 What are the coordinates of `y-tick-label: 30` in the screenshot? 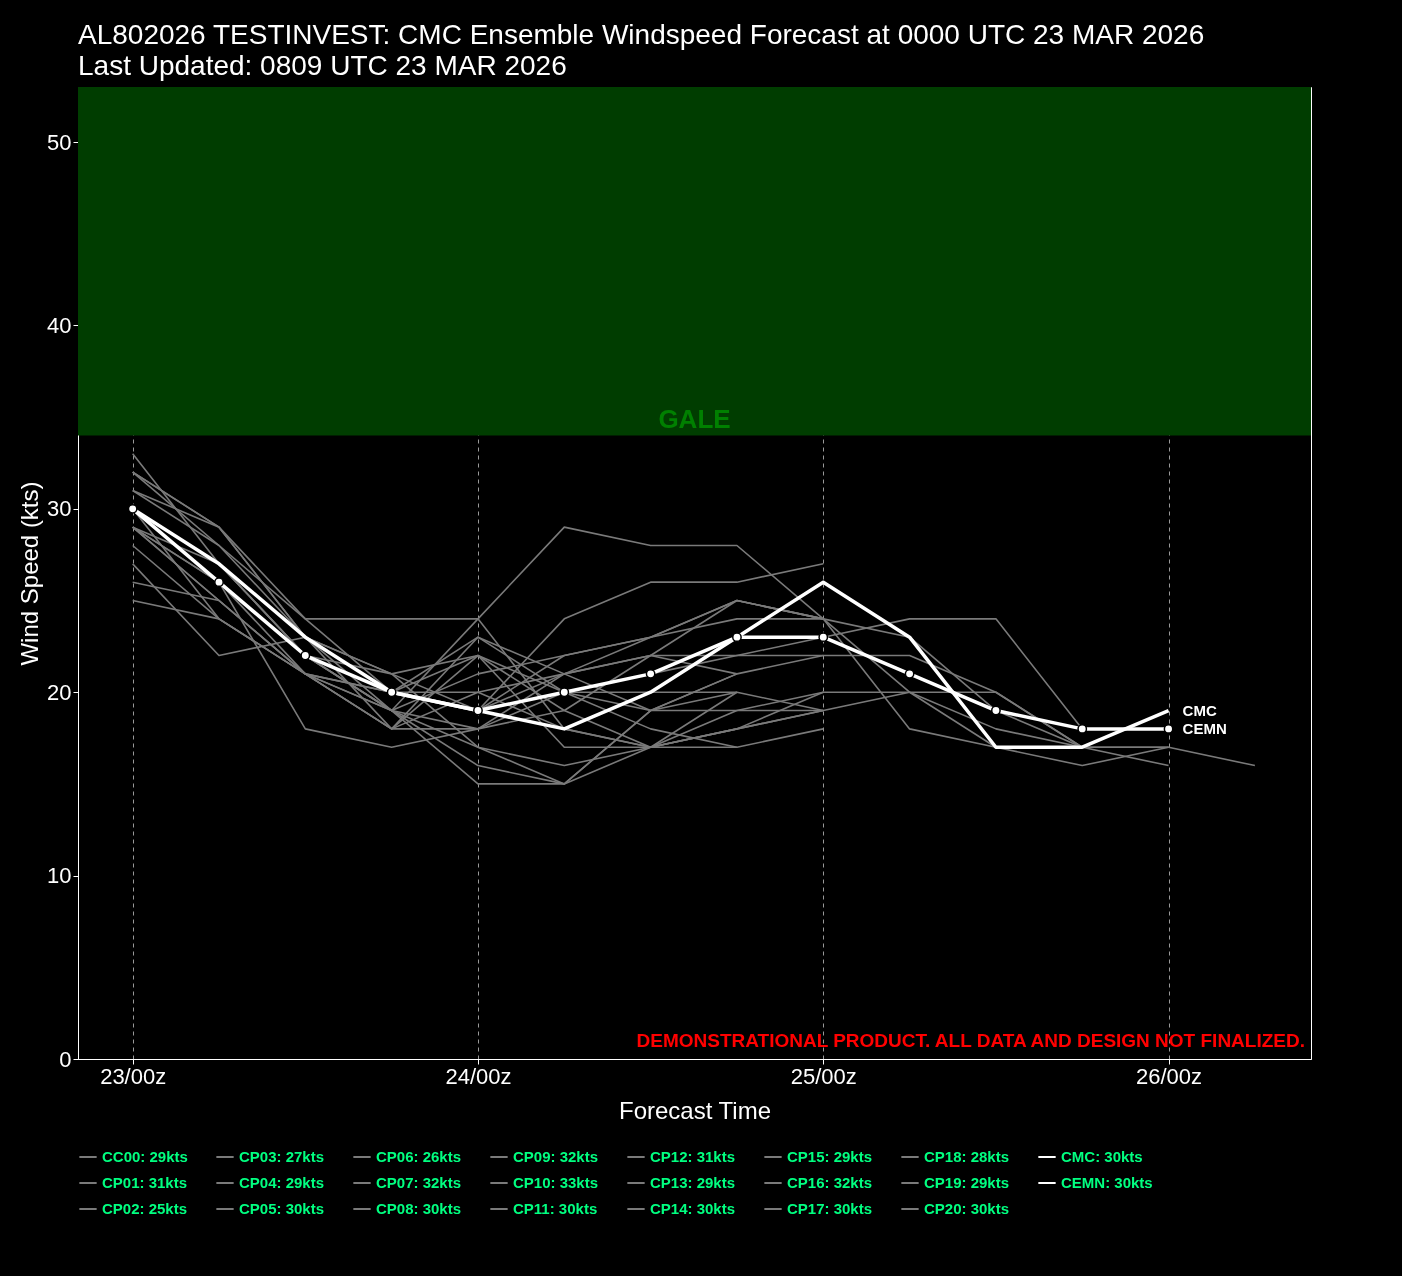 It's located at (59, 509).